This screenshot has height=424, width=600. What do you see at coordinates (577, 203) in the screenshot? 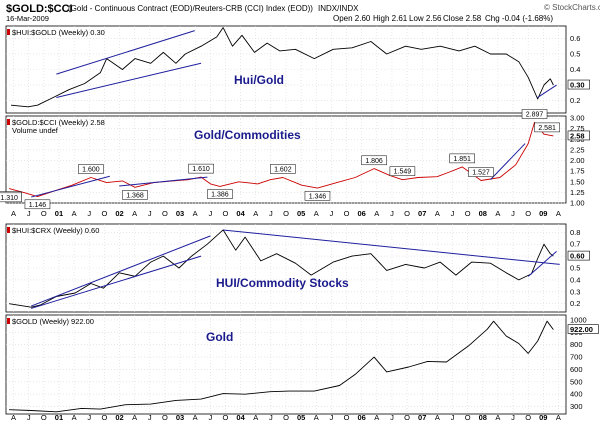
I see `y-tick-label: 1.00` at bounding box center [577, 203].